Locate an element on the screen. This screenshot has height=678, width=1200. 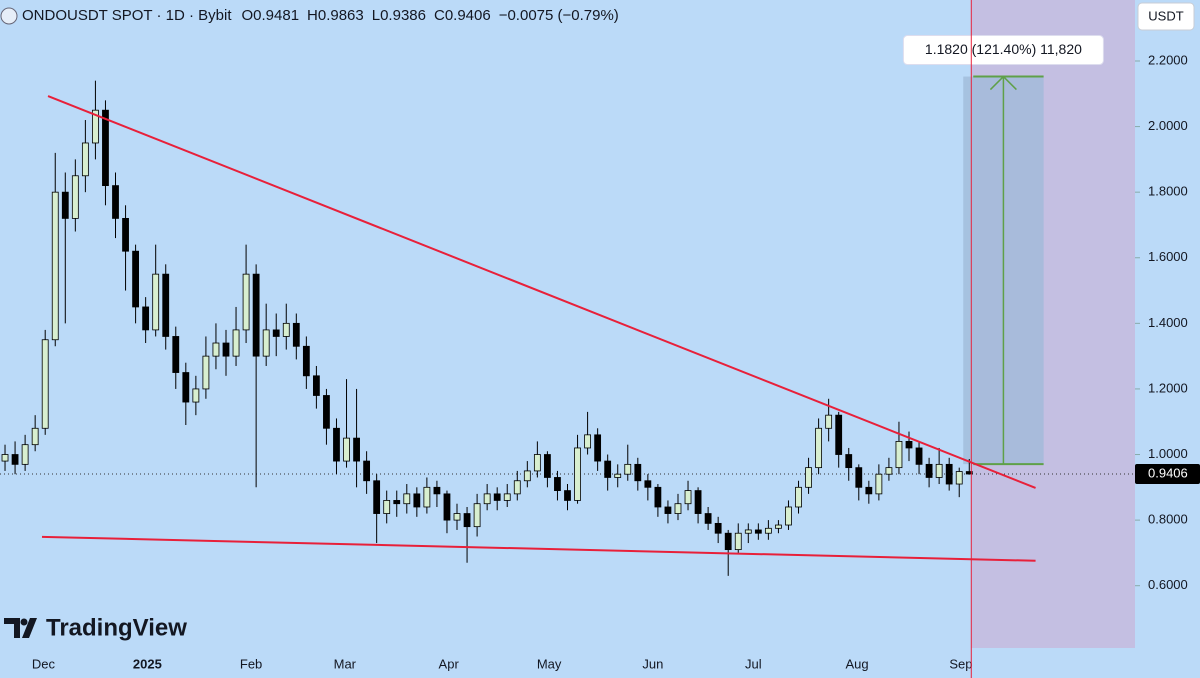
symbol: ONDOUSDT SPOT · 1D · Bybit is located at coordinates (127, 15).